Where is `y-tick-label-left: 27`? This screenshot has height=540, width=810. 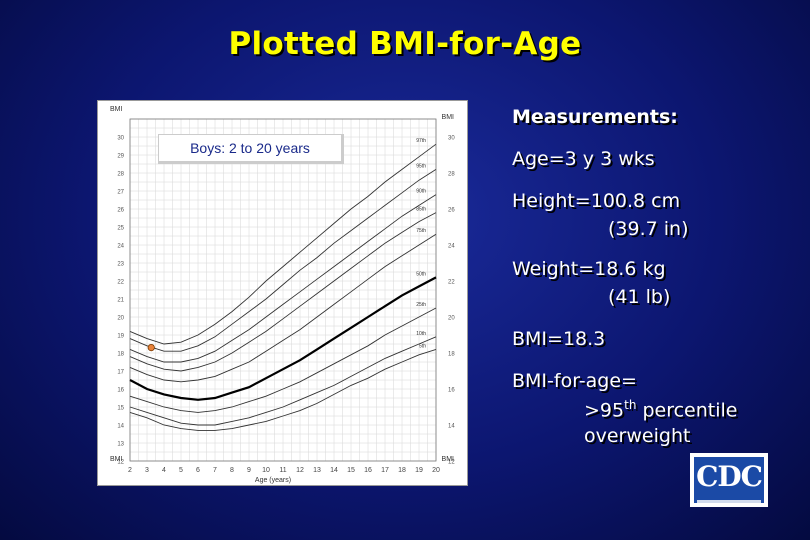
y-tick-label-left: 27 is located at coordinates (120, 193).